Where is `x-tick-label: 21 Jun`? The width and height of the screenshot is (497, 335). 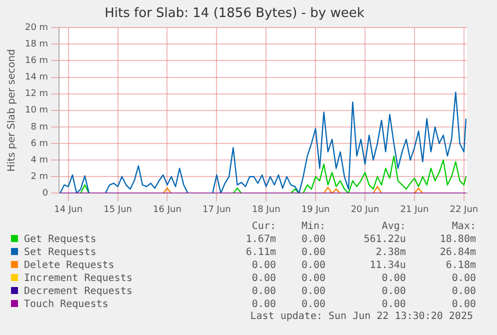 x-tick-label: 21 Jun is located at coordinates (414, 209).